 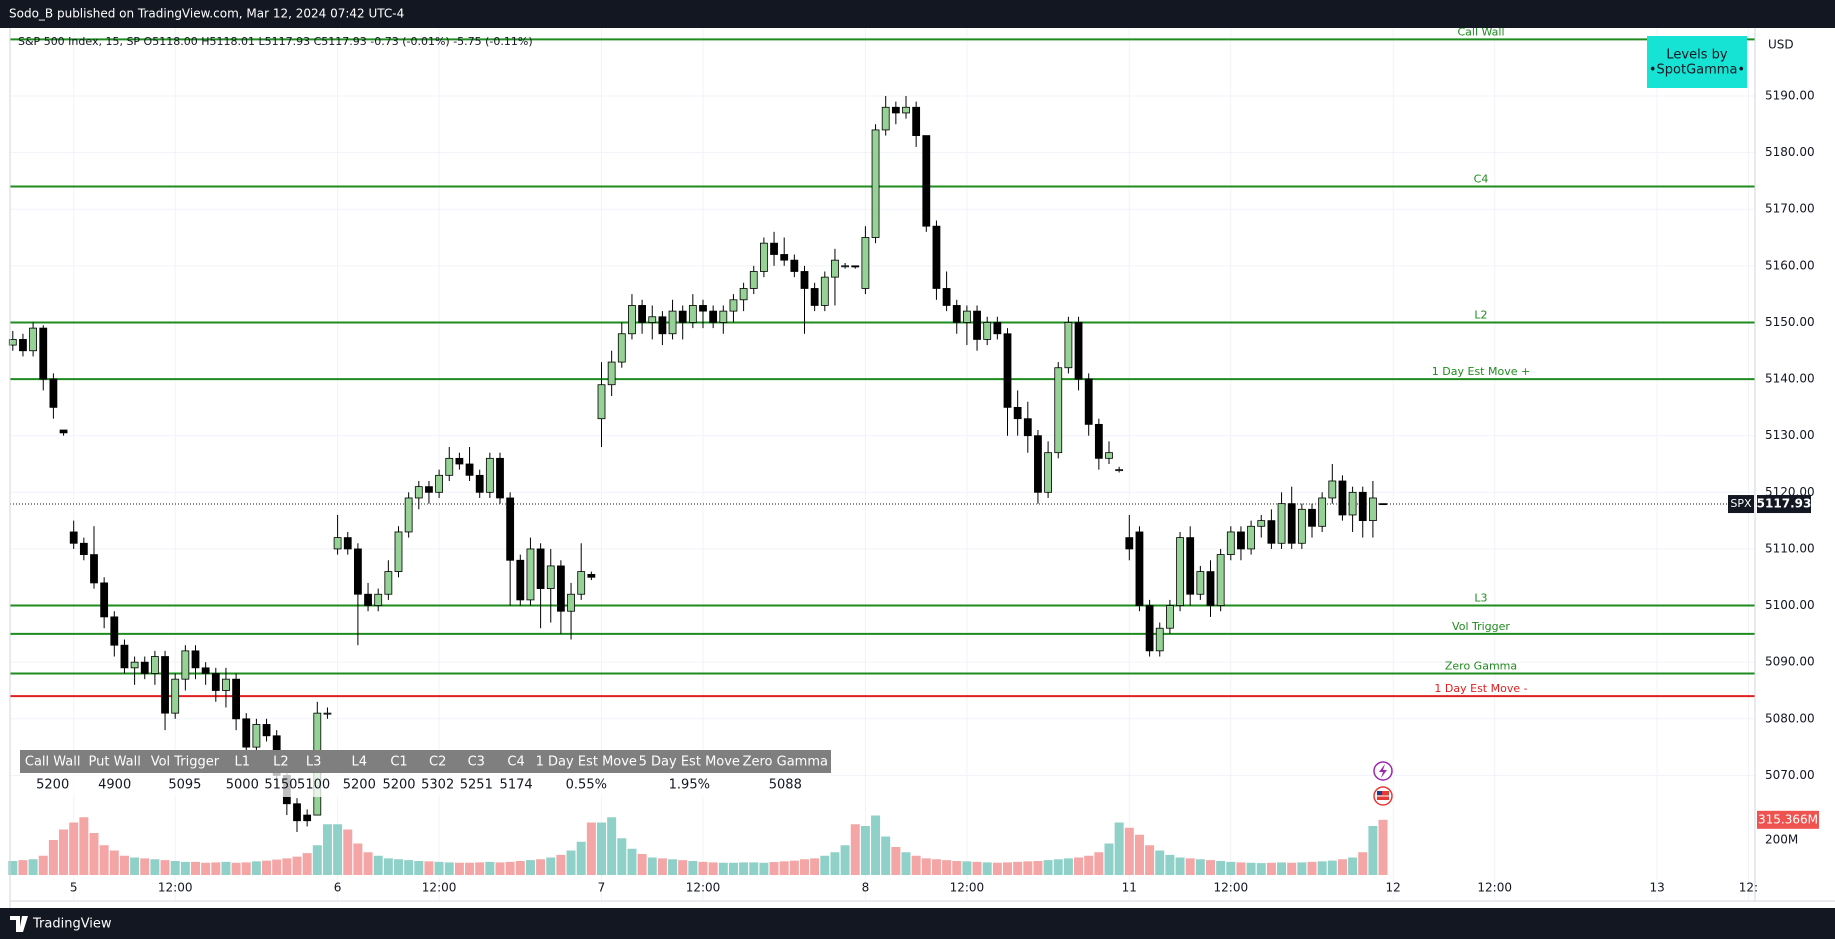 I want to click on level-label: Zero Gamma, so click(x=1481, y=666).